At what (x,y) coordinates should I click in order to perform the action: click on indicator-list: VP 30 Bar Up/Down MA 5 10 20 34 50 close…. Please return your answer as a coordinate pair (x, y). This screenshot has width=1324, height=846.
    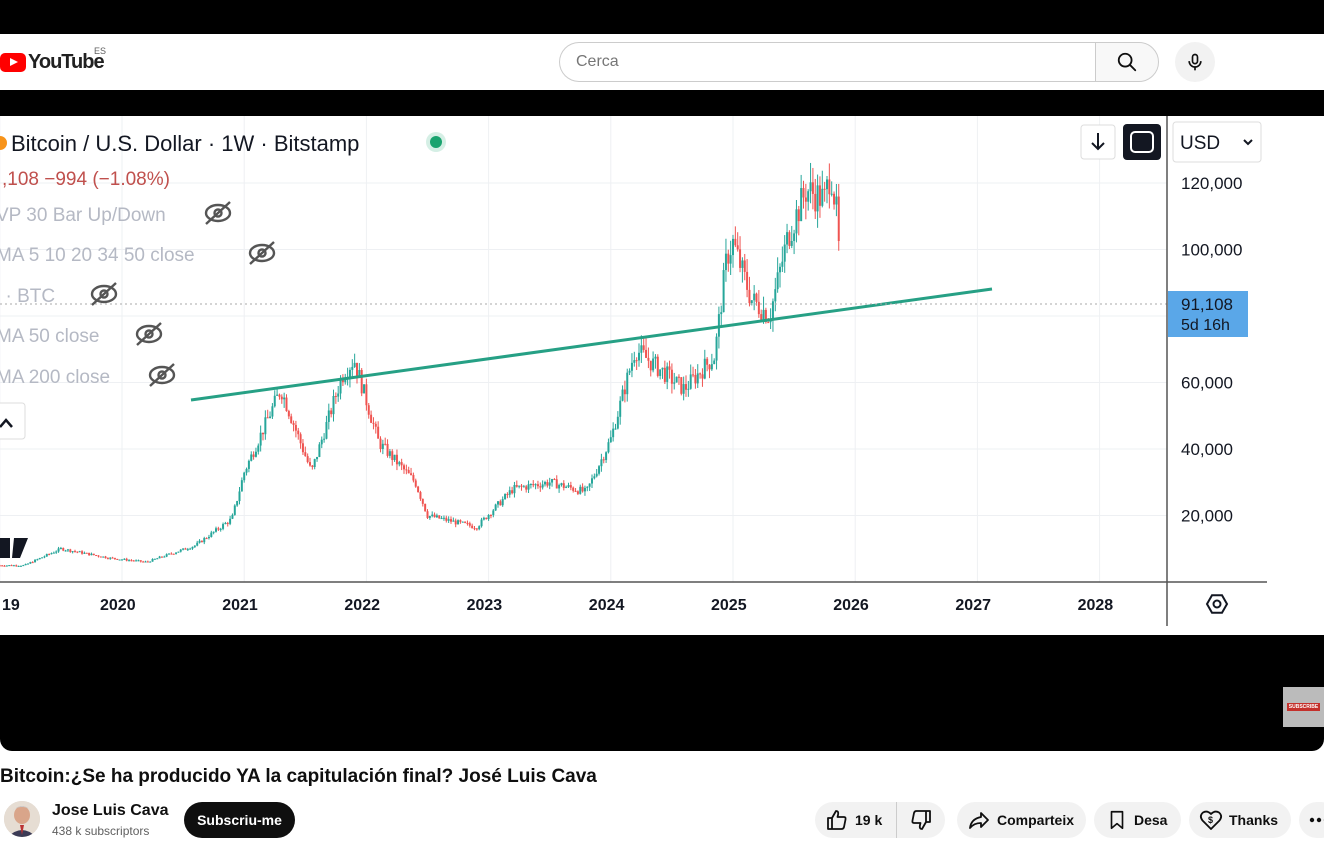
    Looking at the image, I should click on (97, 296).